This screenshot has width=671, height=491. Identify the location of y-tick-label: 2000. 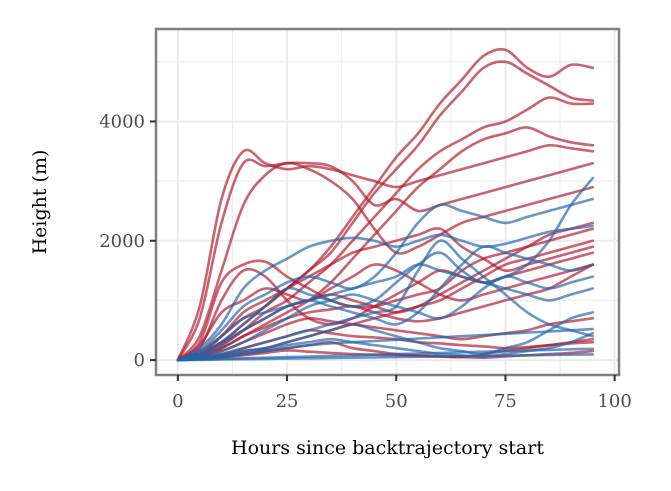
(122, 241).